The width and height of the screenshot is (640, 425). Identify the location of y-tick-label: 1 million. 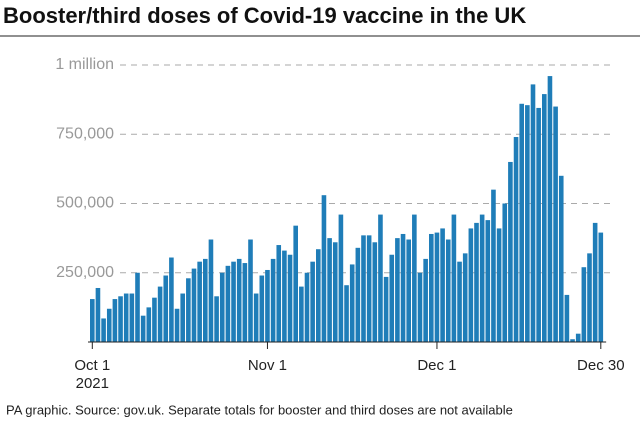
(84, 64).